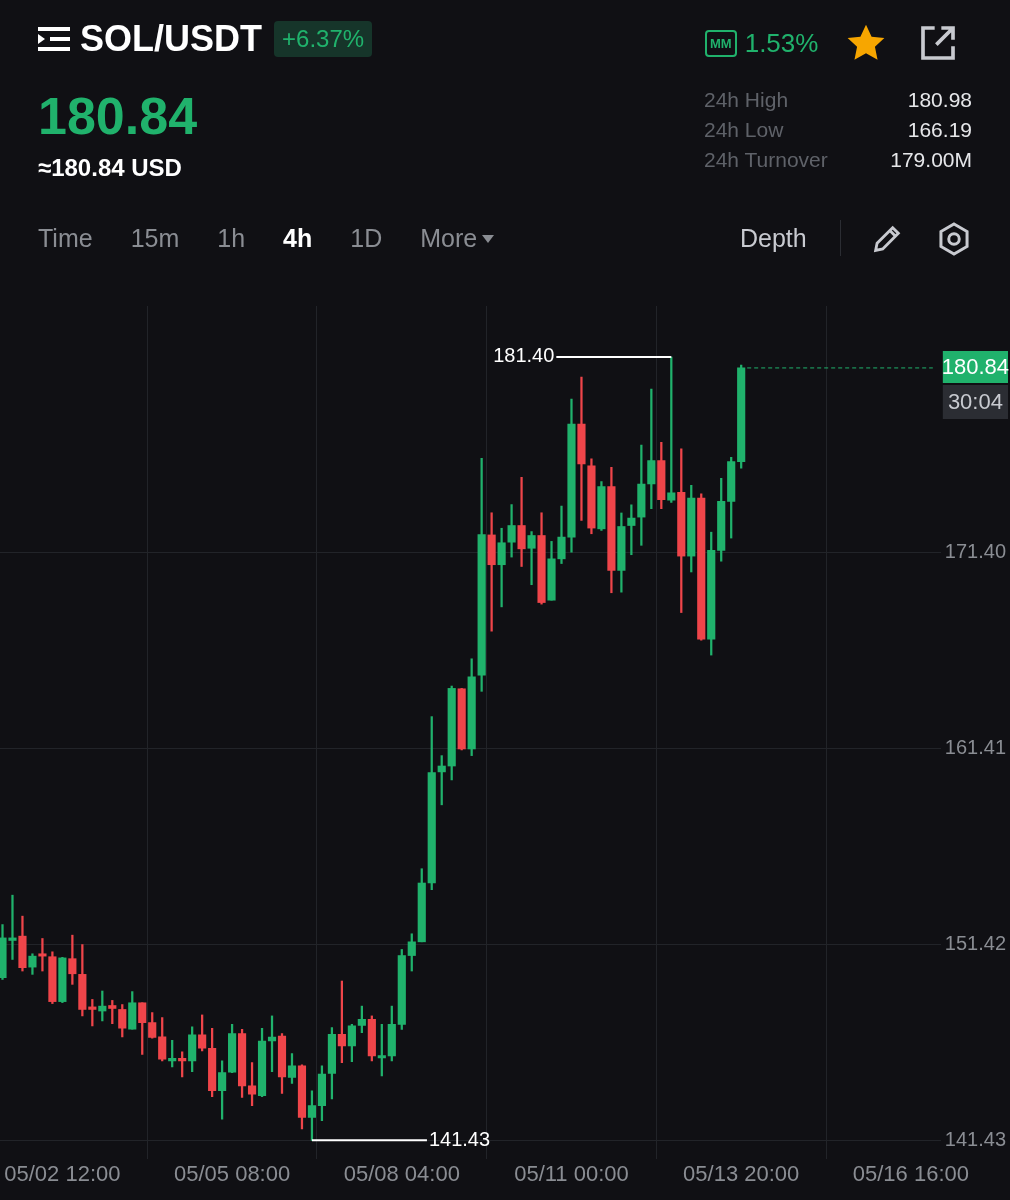 This screenshot has height=1200, width=1010. What do you see at coordinates (65, 238) in the screenshot?
I see `text: Time` at bounding box center [65, 238].